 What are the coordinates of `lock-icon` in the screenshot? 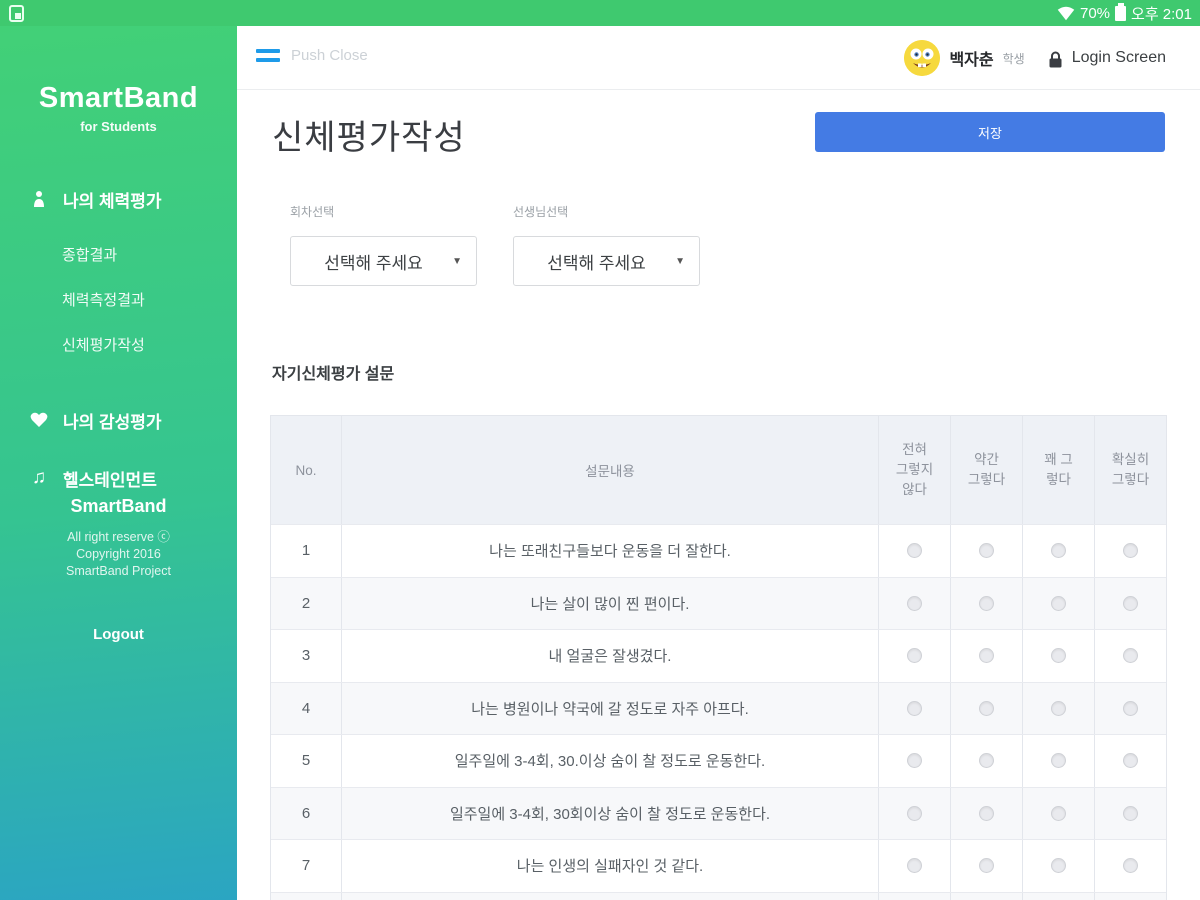 It's located at (1055, 59).